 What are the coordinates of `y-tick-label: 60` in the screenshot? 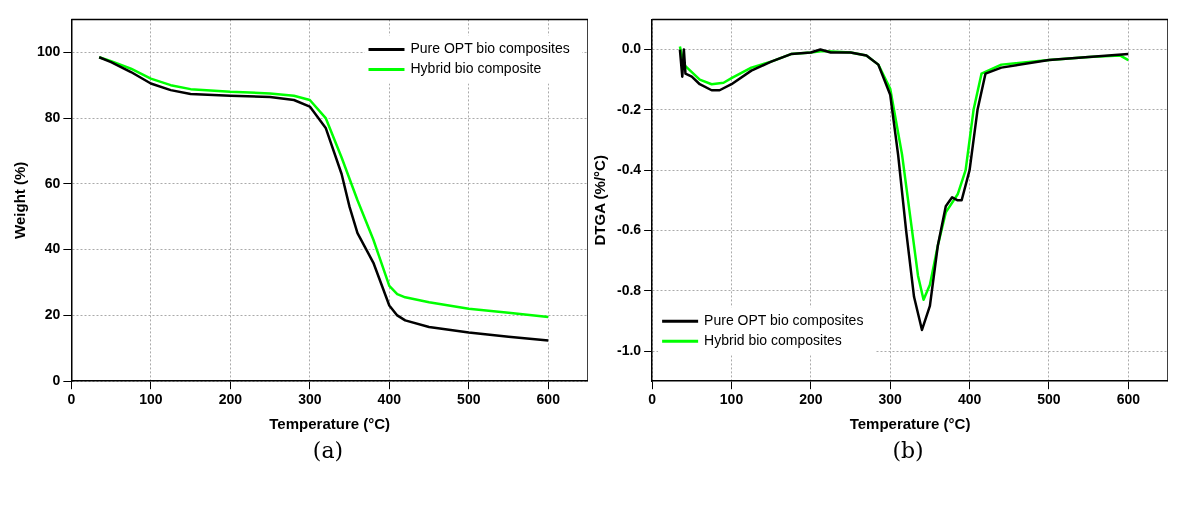 It's located at (52, 182).